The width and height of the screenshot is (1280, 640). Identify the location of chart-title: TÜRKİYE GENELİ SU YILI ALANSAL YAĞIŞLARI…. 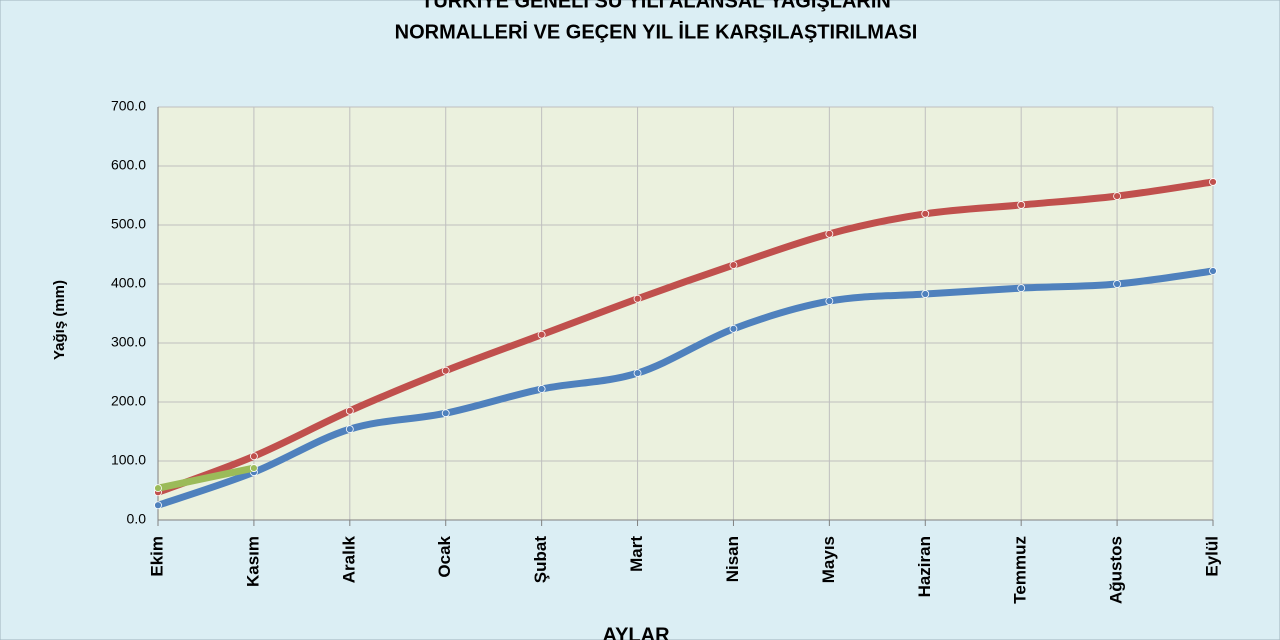
(656, 6).